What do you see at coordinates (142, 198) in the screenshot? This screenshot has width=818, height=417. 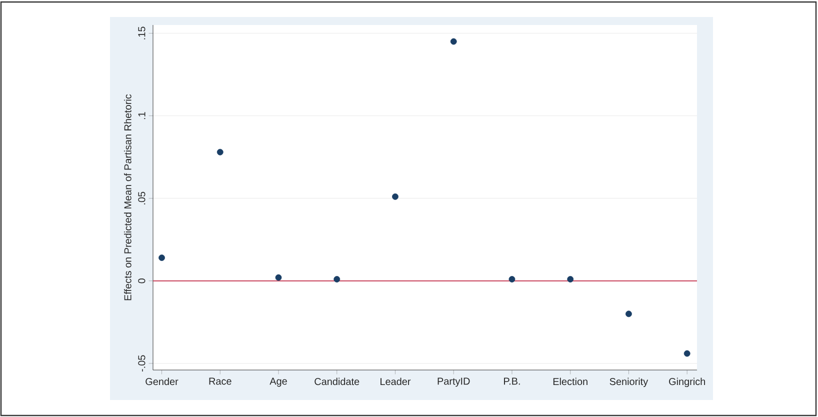 I see `y-tick-label: .05` at bounding box center [142, 198].